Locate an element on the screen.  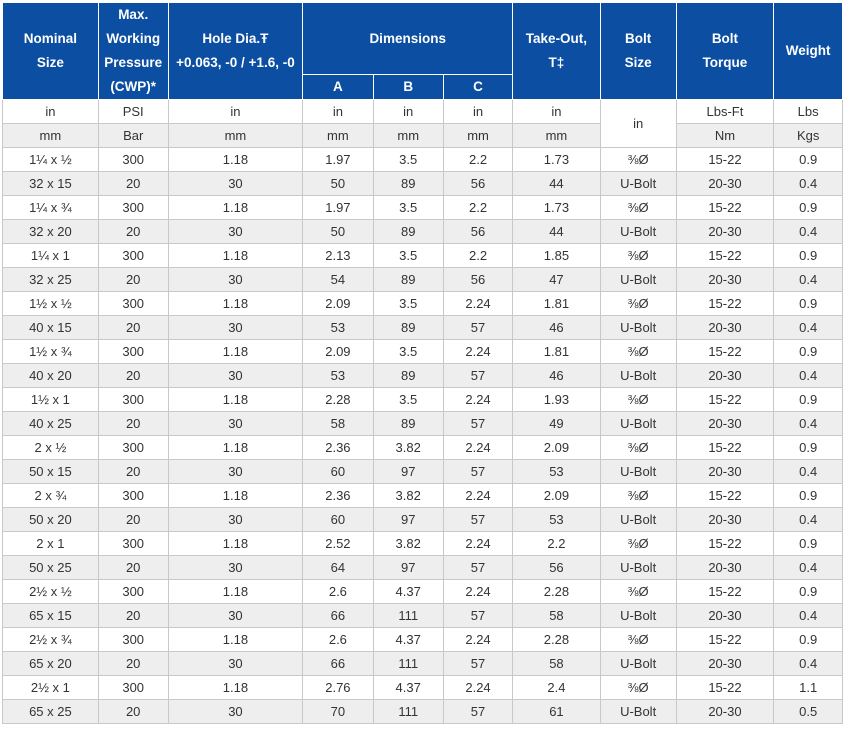
header-hole-dia: Hole Dia.Ŧ +0.063, -0 / +1.6, -0 is located at coordinates (235, 51).